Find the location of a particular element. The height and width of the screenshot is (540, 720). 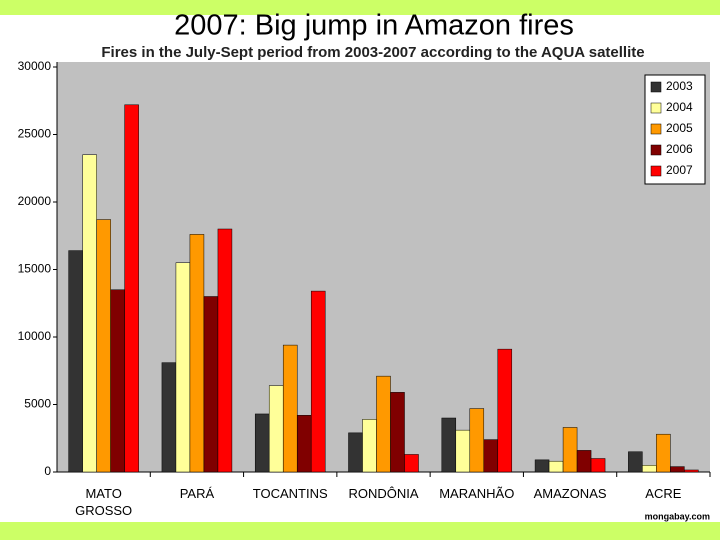

x-tick-label: ACRE is located at coordinates (663, 493).